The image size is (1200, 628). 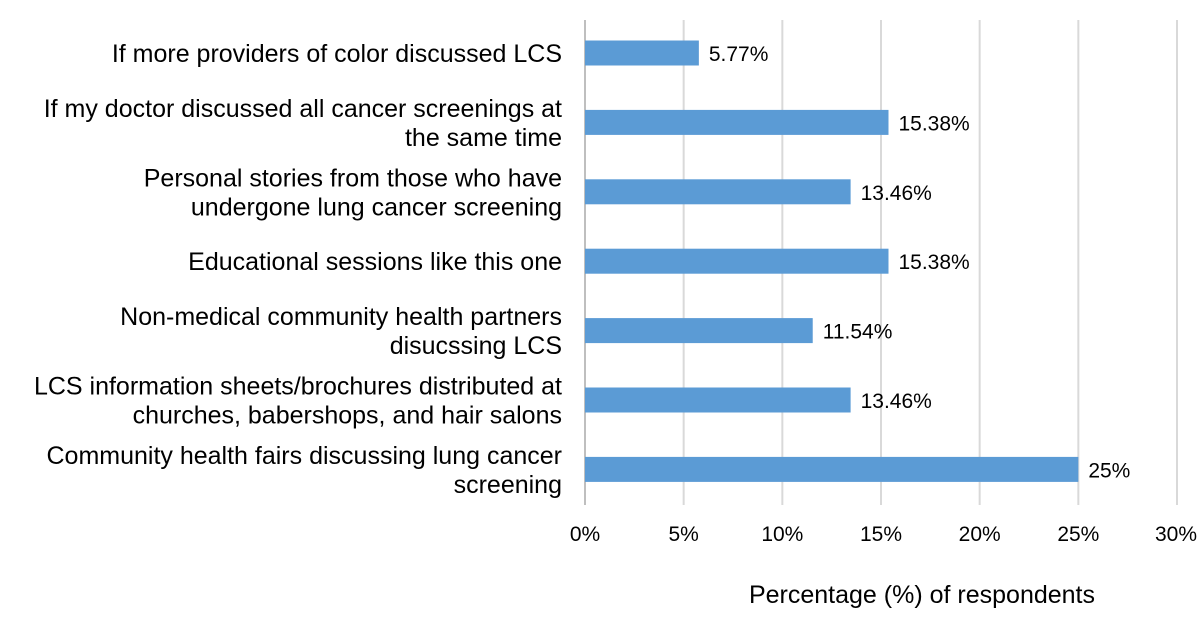 I want to click on category-label-line: Personal stories from those who have, so click(x=353, y=178).